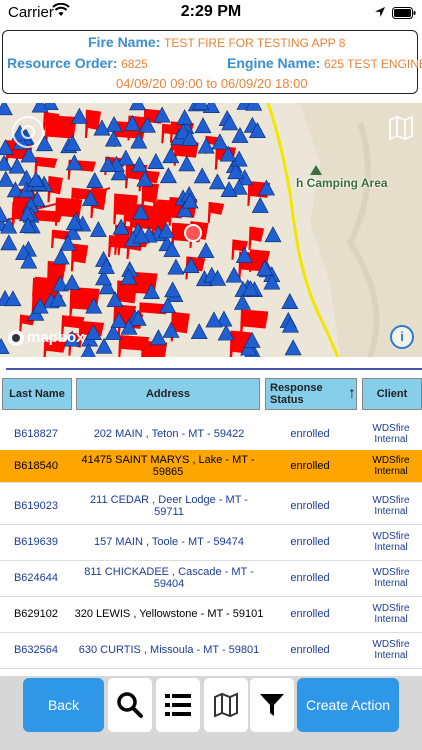 The height and width of the screenshot is (750, 422). What do you see at coordinates (168, 394) in the screenshot?
I see `column-header-address: Address` at bounding box center [168, 394].